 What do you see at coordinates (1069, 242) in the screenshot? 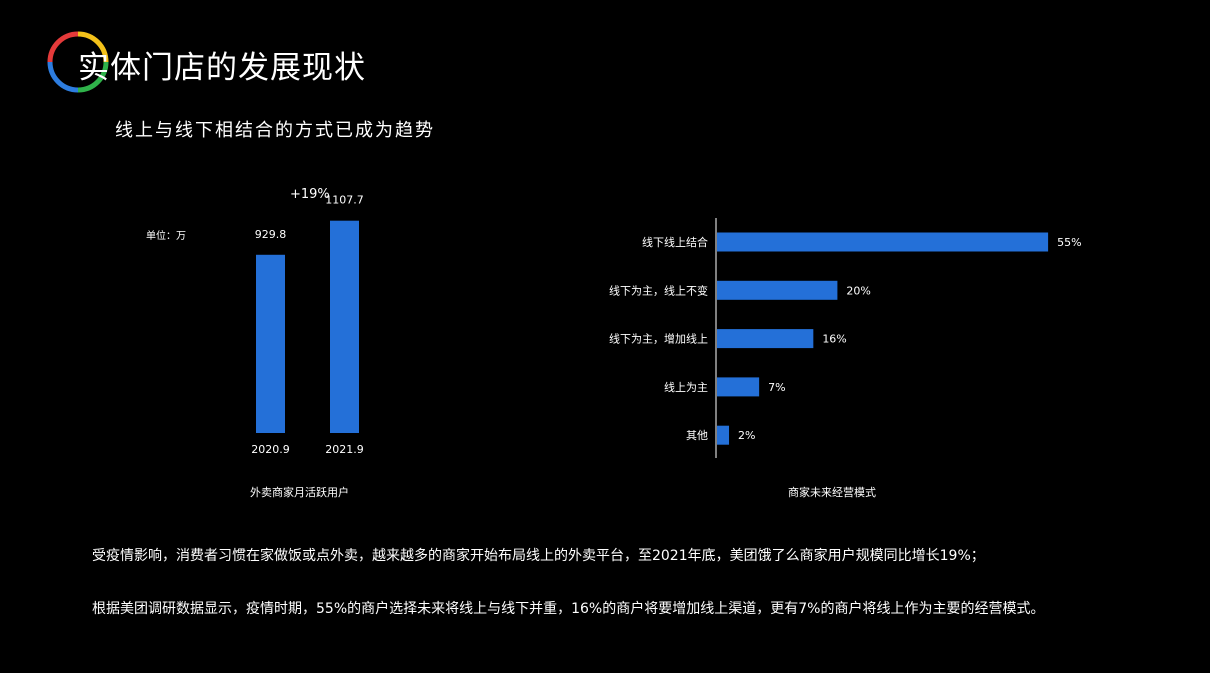
I see `chart2-value-label: 55%` at bounding box center [1069, 242].